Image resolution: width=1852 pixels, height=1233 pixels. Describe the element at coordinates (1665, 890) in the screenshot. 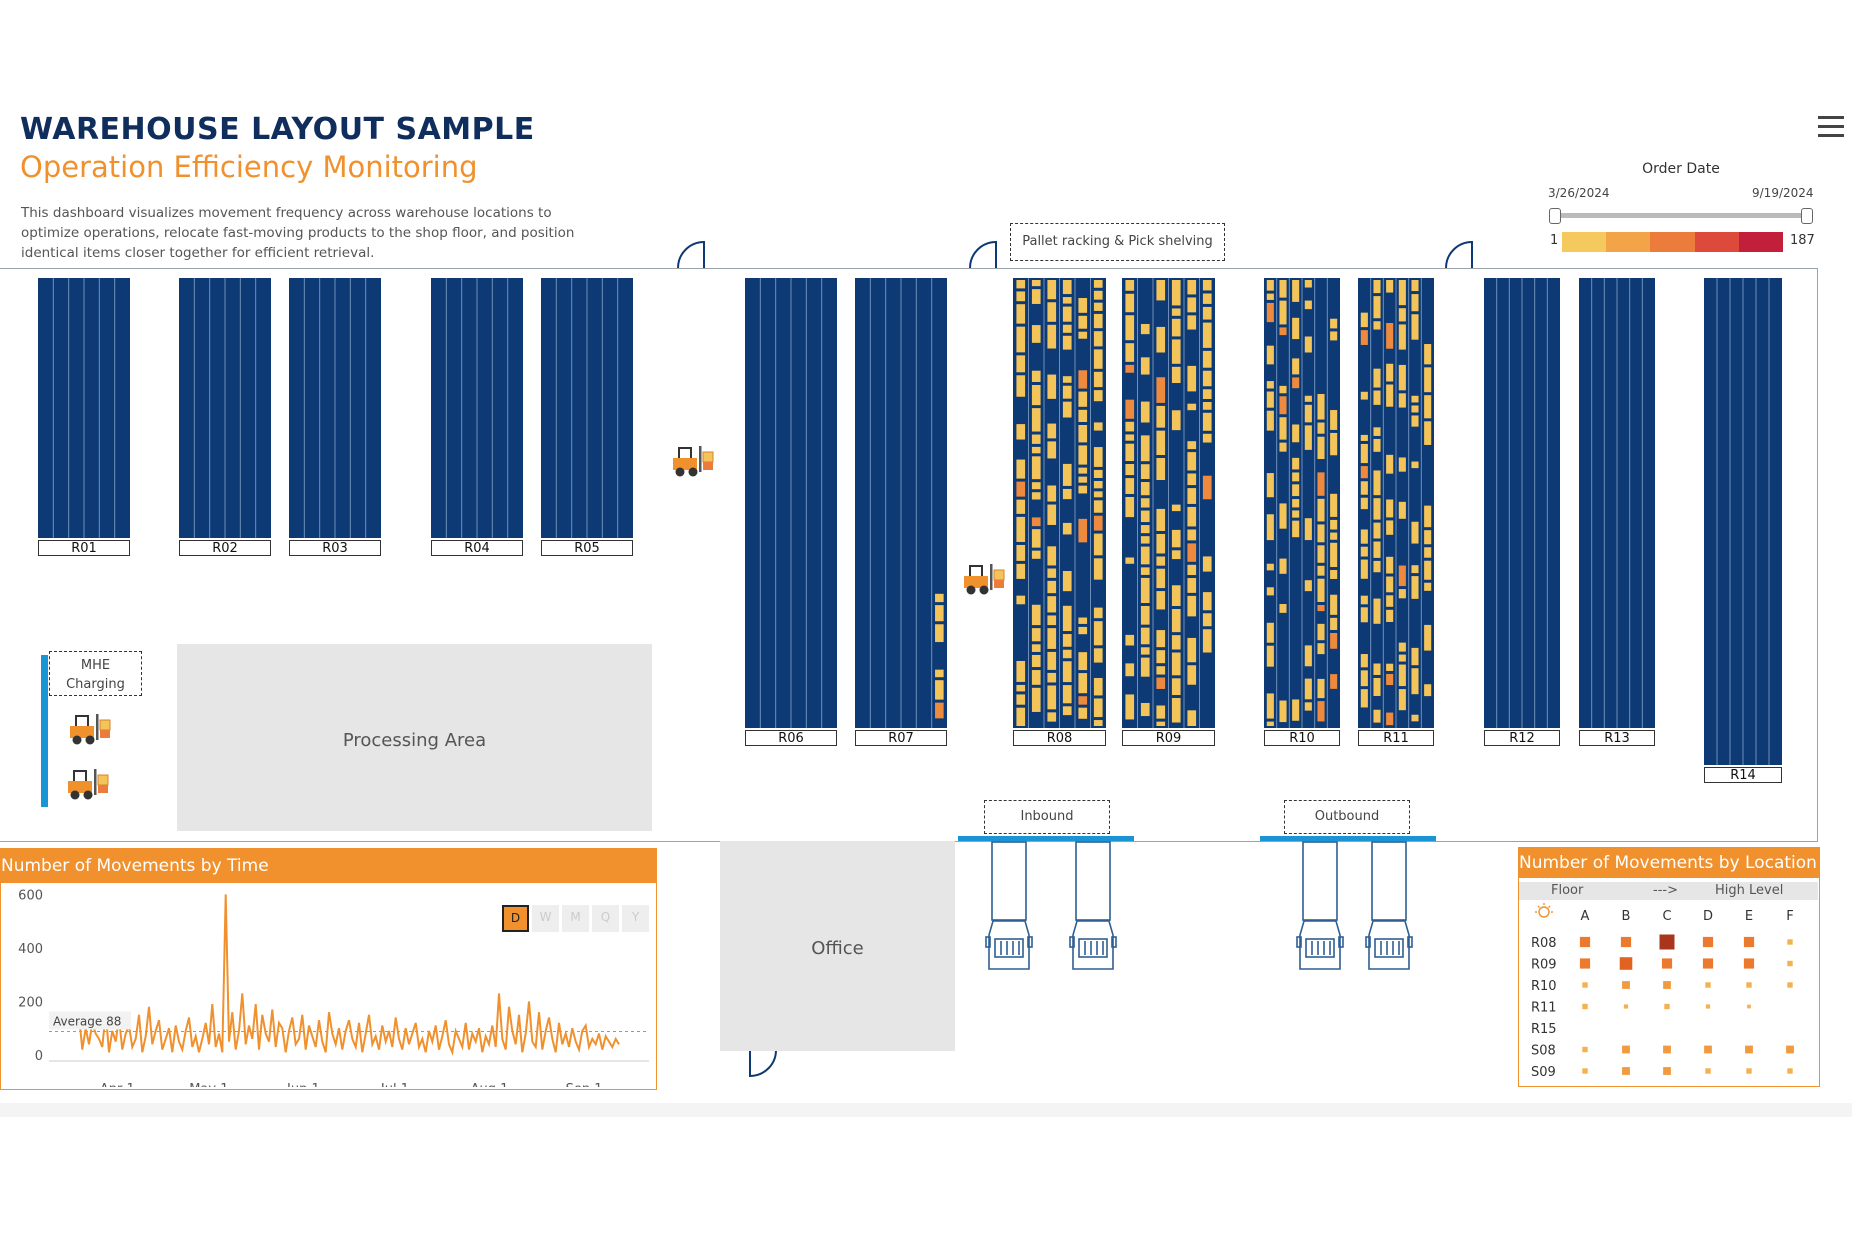

I see `direction-arrow: --->` at that location.